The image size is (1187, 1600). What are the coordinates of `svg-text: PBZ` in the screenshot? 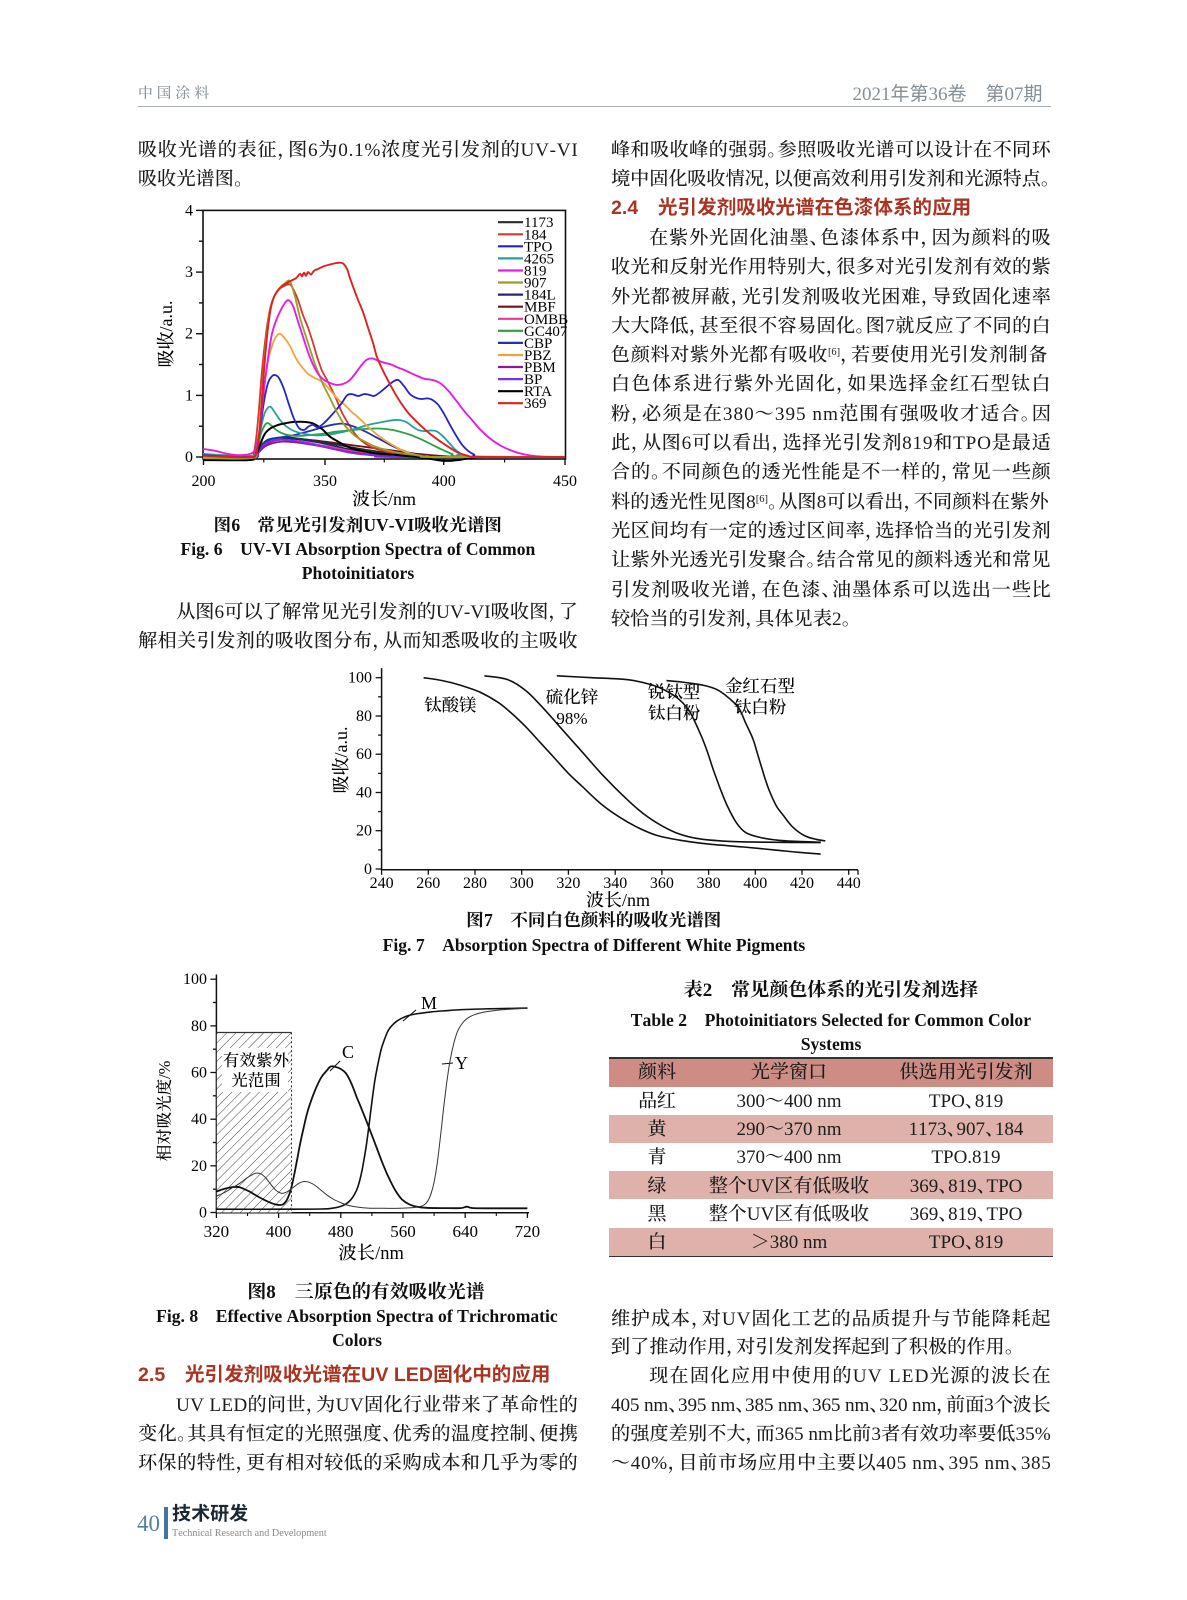 It's located at (538, 356).